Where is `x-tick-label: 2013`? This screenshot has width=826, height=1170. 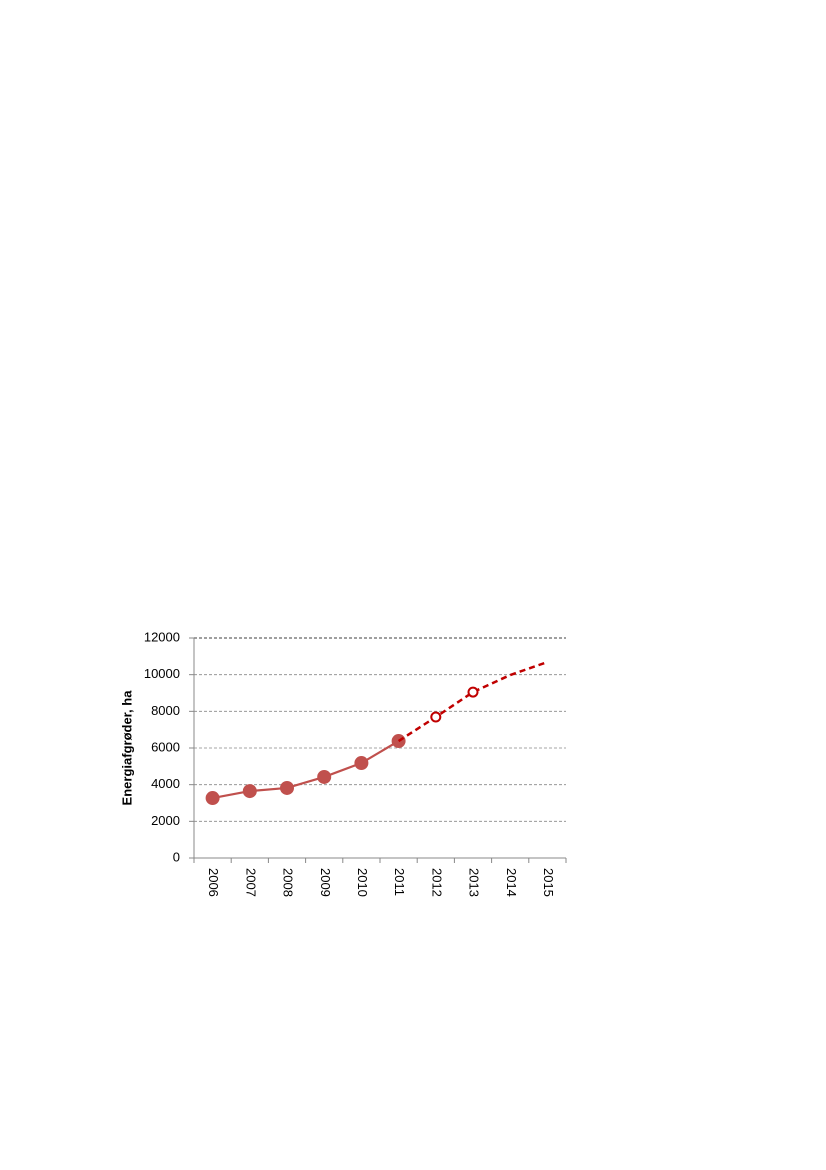
x-tick-label: 2013 is located at coordinates (474, 882).